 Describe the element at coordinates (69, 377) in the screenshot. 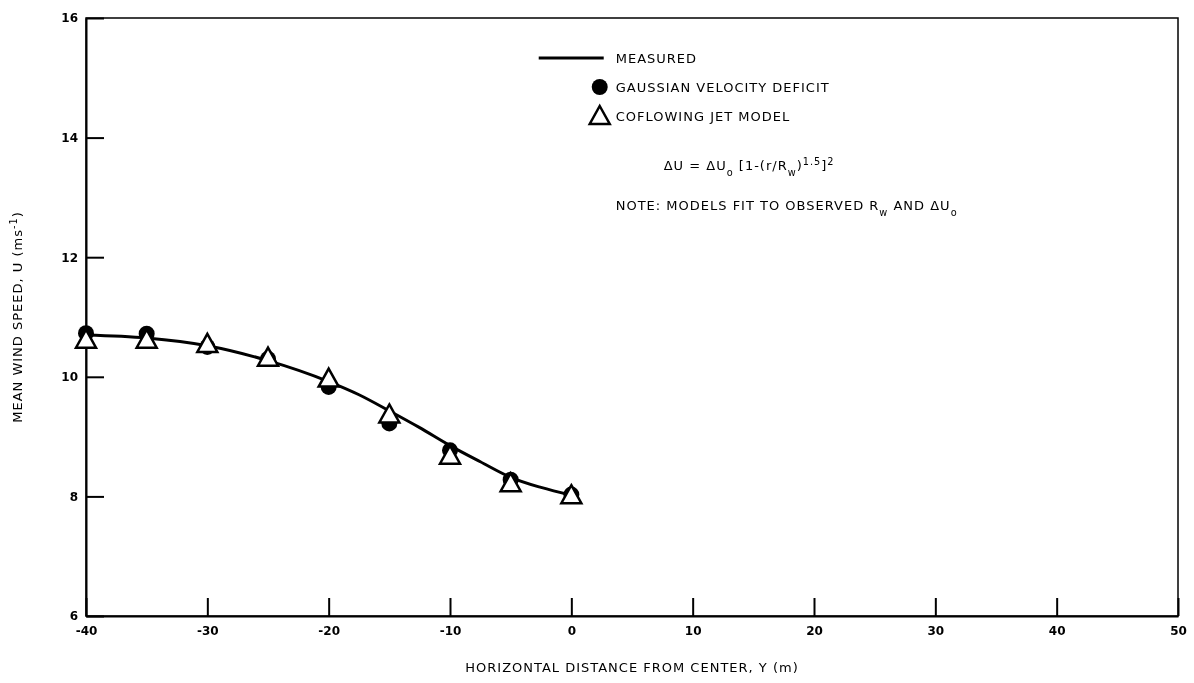

I see `y-tick-label: 10` at that location.